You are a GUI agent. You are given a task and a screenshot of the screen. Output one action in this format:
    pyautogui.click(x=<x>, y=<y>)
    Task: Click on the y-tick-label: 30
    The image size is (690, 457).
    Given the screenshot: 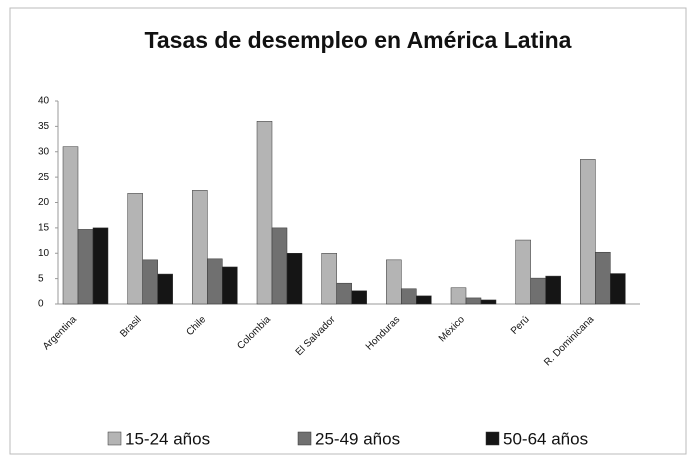 What is the action you would take?
    pyautogui.click(x=44, y=151)
    